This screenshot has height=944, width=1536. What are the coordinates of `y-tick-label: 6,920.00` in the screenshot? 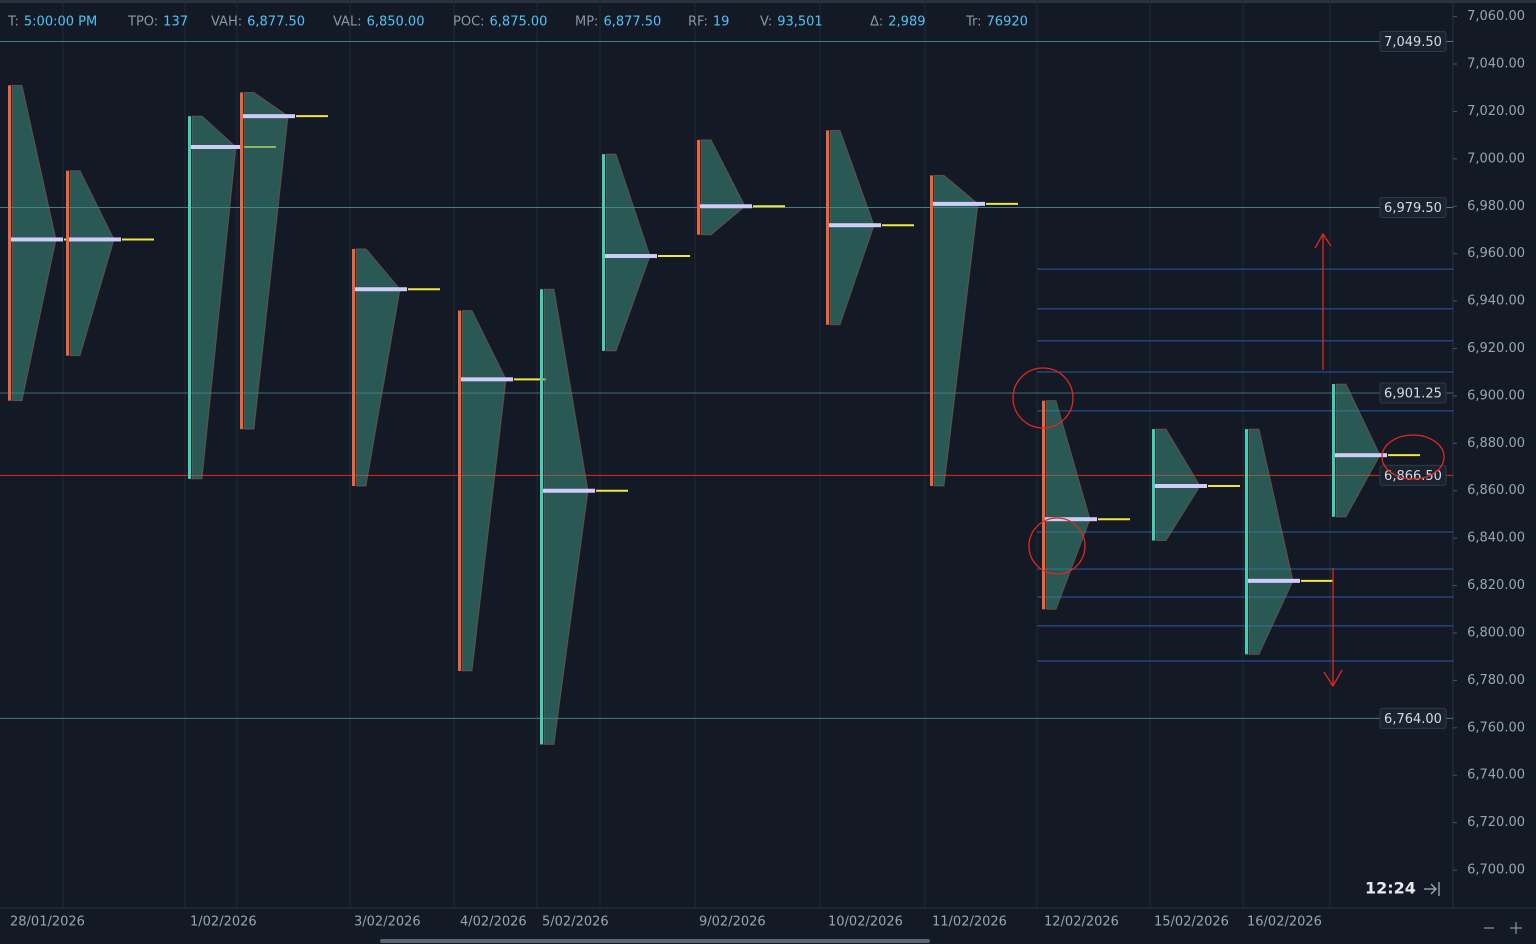 It's located at (1496, 348).